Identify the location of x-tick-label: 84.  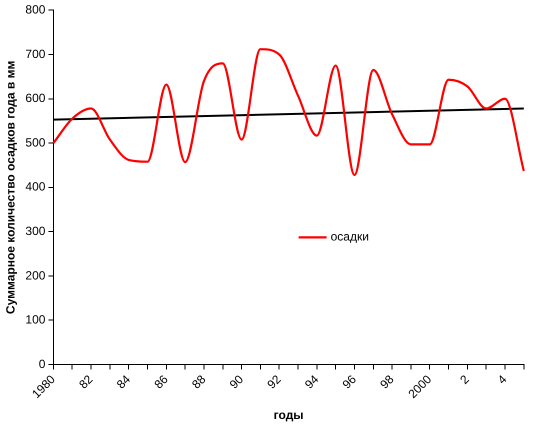
(124, 382).